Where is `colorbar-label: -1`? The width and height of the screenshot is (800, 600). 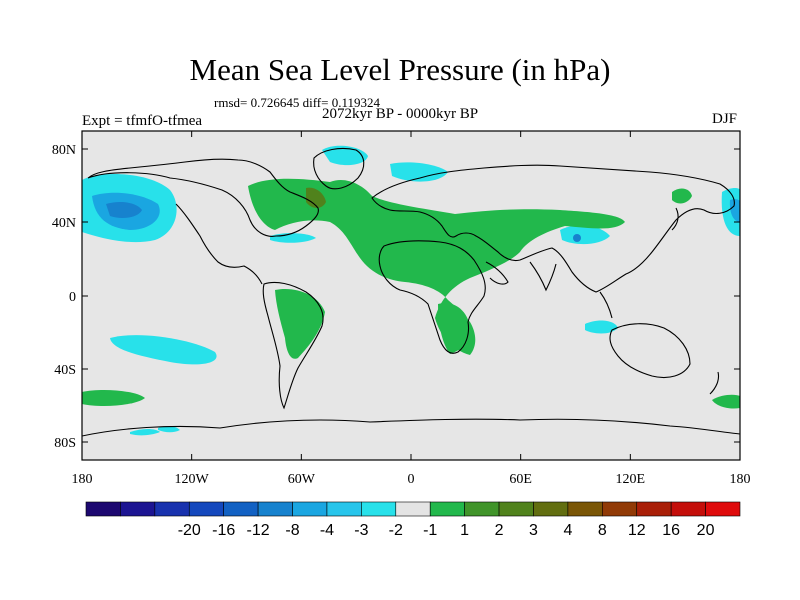
colorbar-label: -1 is located at coordinates (430, 530).